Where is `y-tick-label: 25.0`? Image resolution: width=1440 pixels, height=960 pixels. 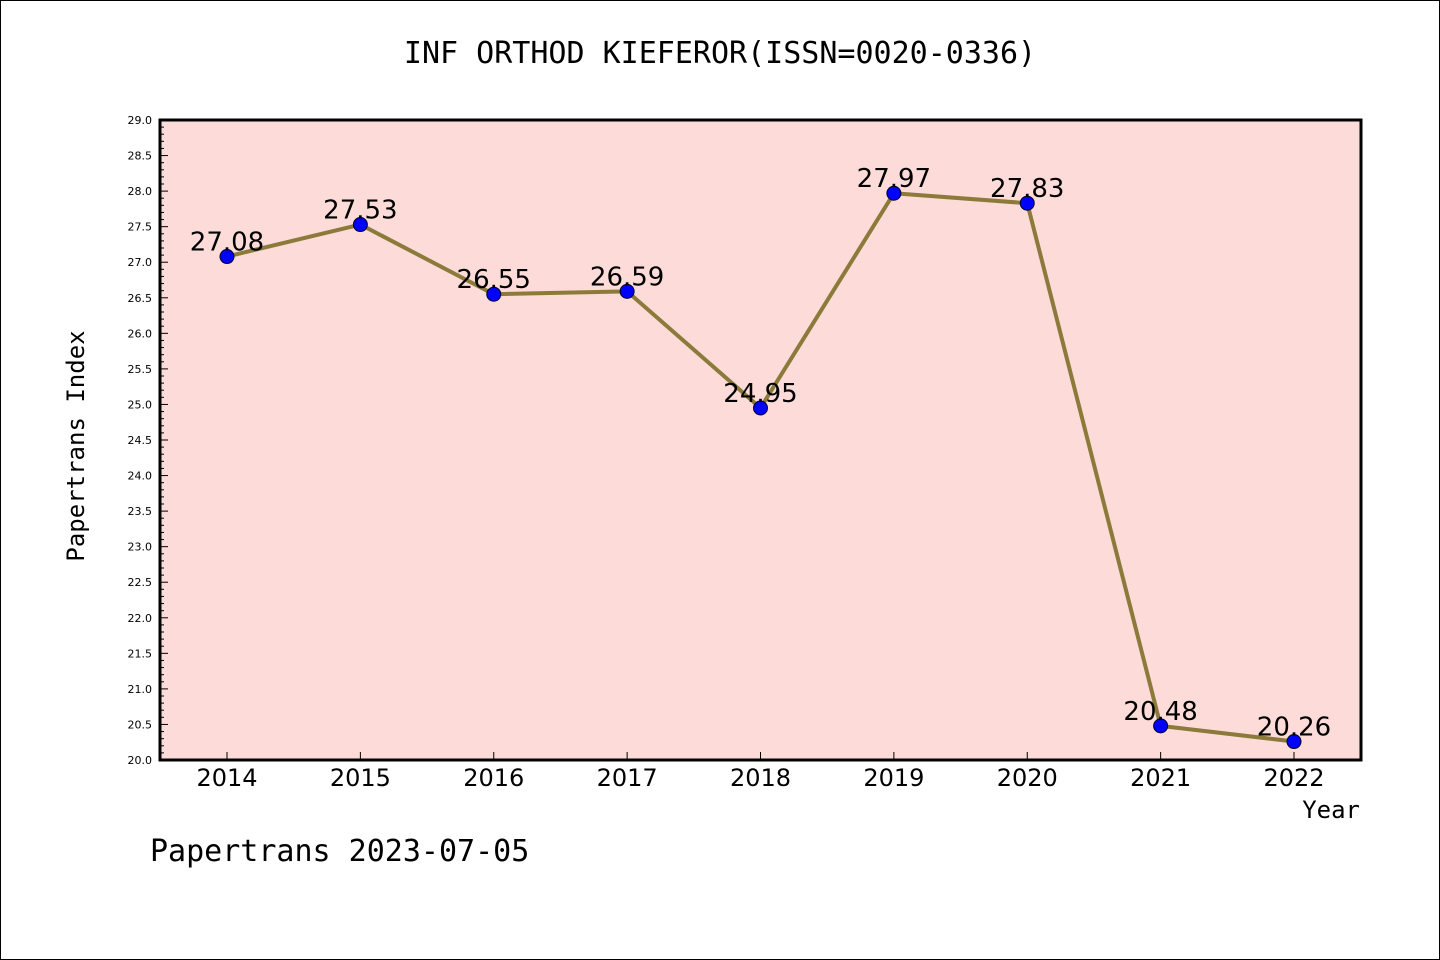 y-tick-label: 25.0 is located at coordinates (140, 404).